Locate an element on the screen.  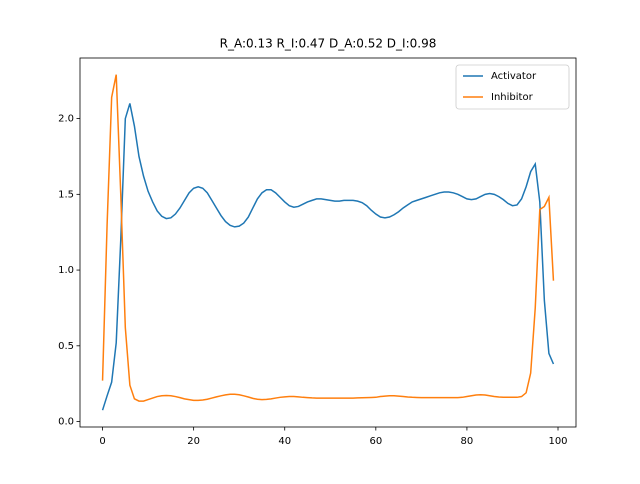
y-tick-label: 1.0 is located at coordinates (66, 270).